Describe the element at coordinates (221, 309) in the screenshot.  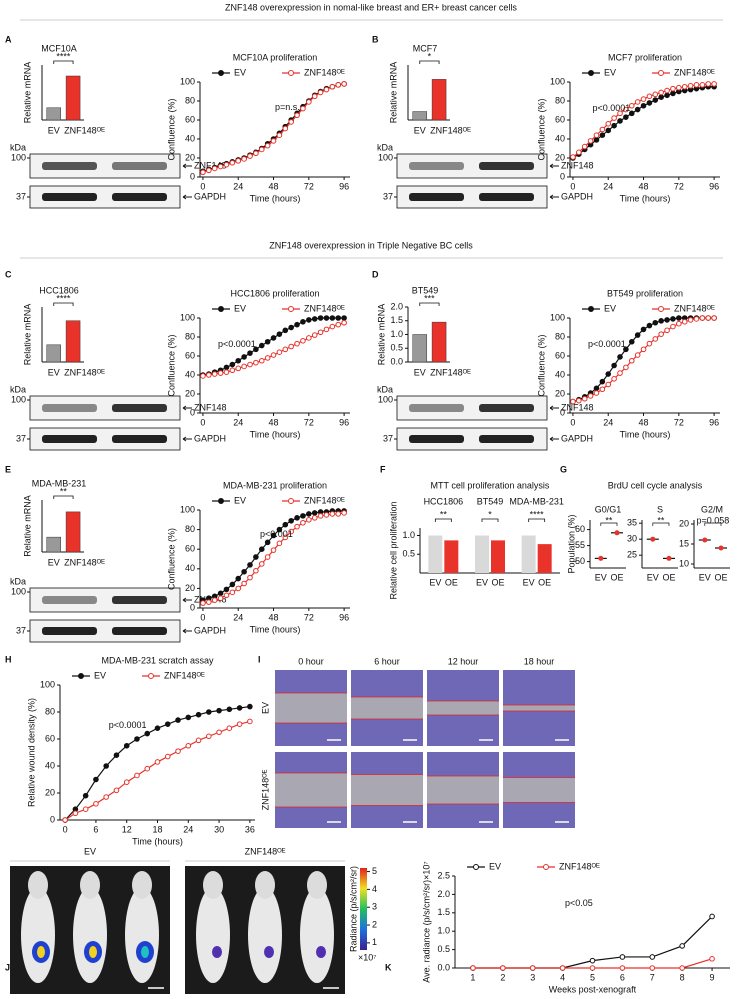
I see `legend-marker` at that location.